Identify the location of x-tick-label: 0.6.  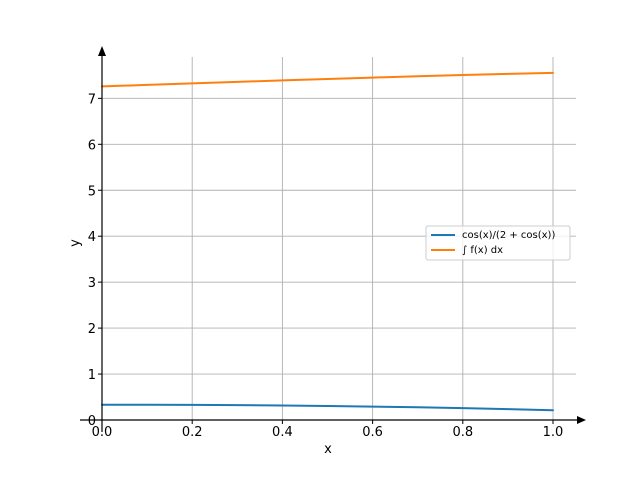
(372, 432).